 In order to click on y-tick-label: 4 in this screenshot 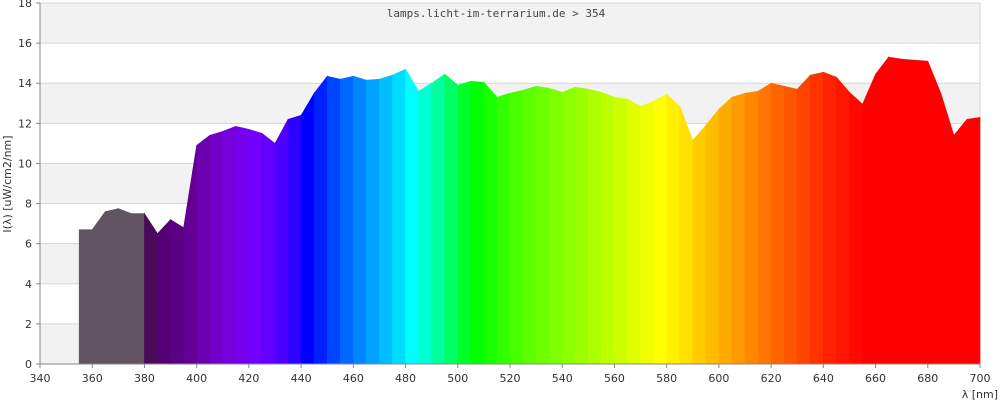, I will do `click(28, 284)`.